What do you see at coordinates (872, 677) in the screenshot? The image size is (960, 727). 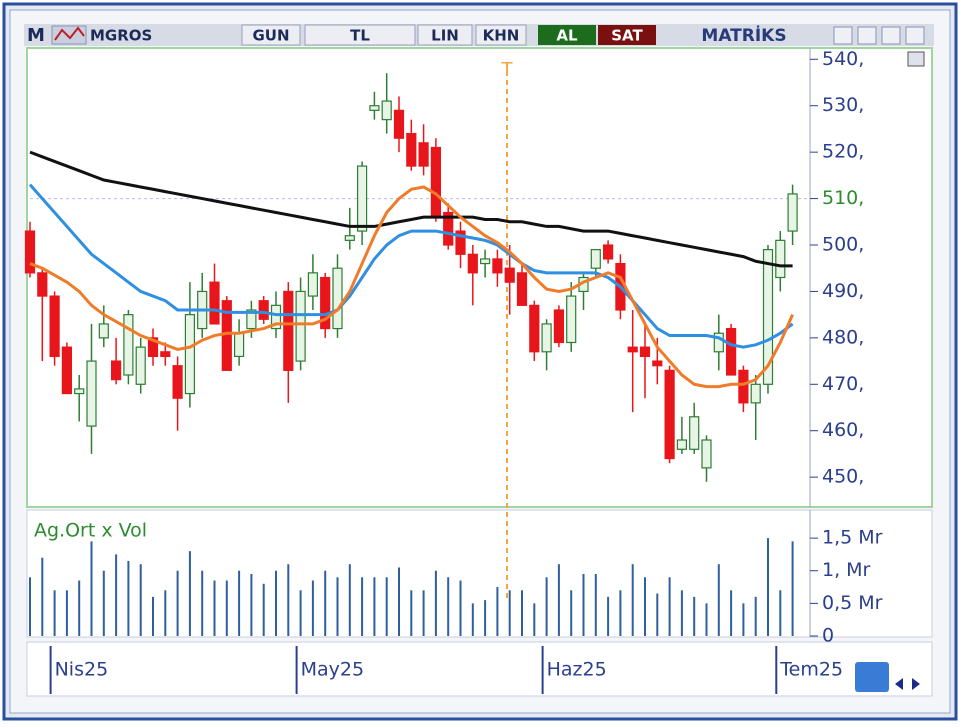 I see `refresh-button` at bounding box center [872, 677].